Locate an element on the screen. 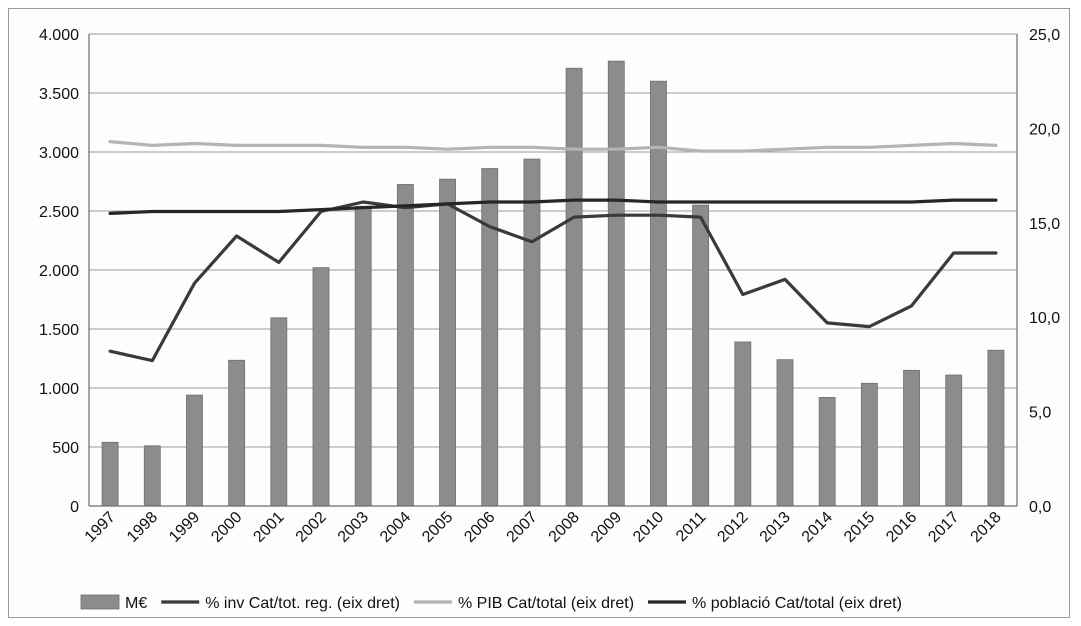  x-axis-tick-label: 2018 is located at coordinates (986, 527).